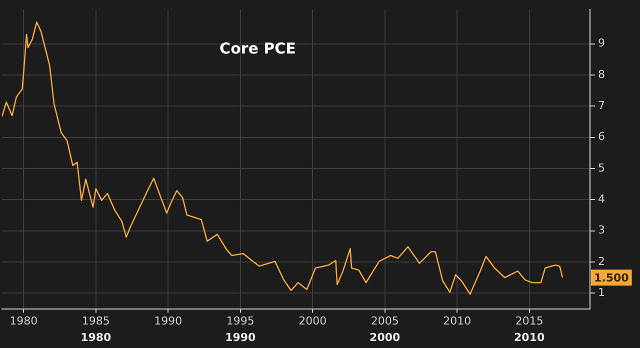 This screenshot has height=348, width=640. I want to click on x-tick-label: 1985, so click(96, 321).